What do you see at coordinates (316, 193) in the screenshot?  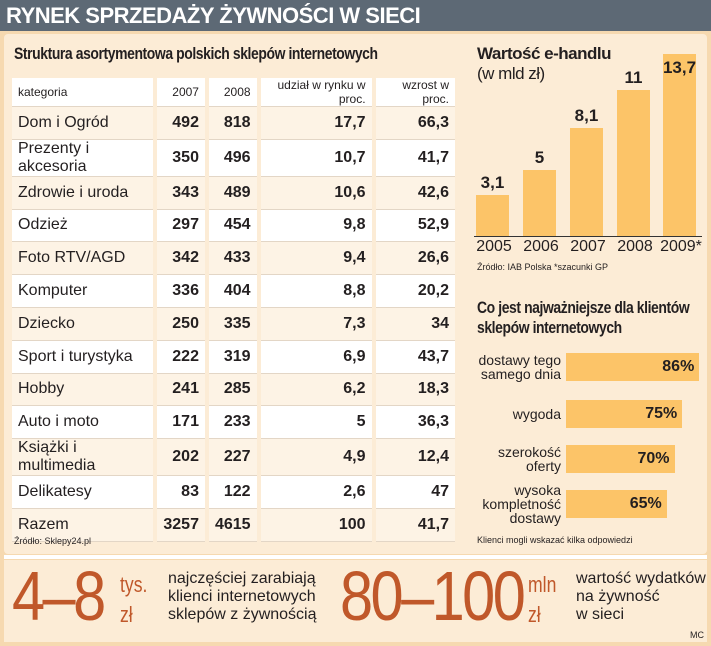 I see `table-cell: 10,6` at bounding box center [316, 193].